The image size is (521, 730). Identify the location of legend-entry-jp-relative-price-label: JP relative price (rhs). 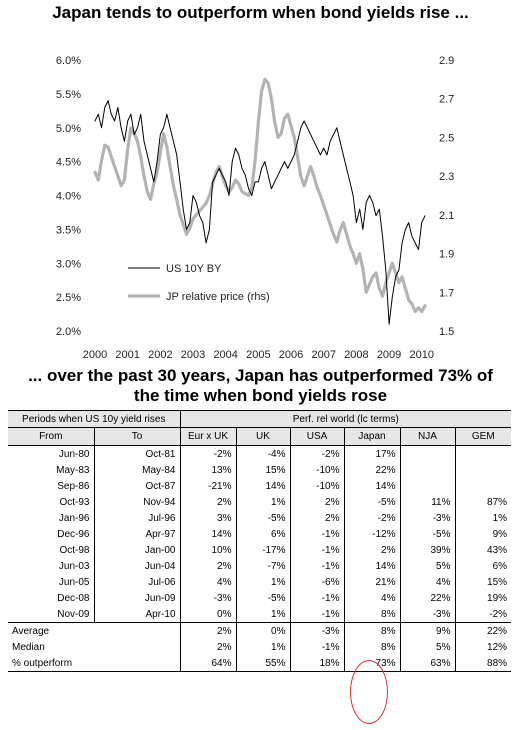
(218, 297).